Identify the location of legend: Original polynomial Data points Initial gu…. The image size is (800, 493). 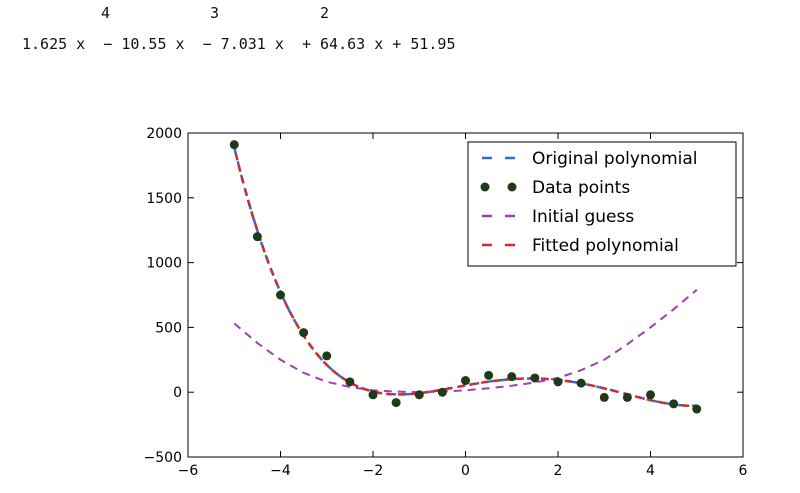
(602, 204).